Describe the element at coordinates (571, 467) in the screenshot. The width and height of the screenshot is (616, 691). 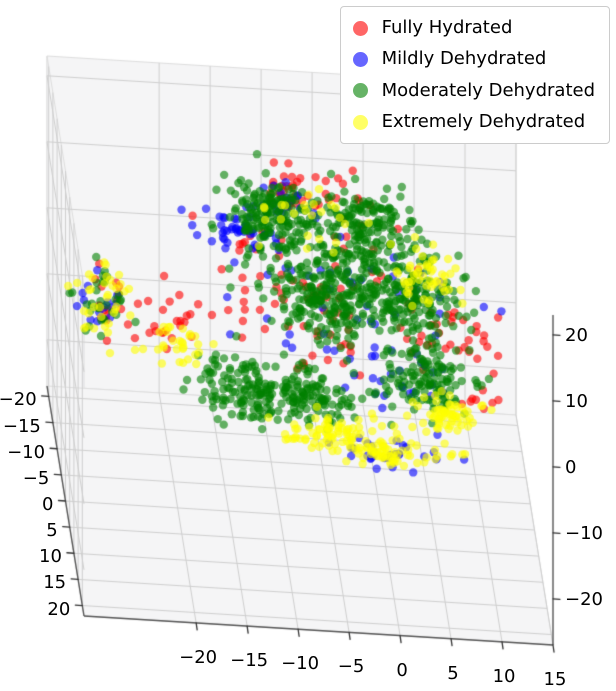
I see `z-tick-label: 0` at that location.